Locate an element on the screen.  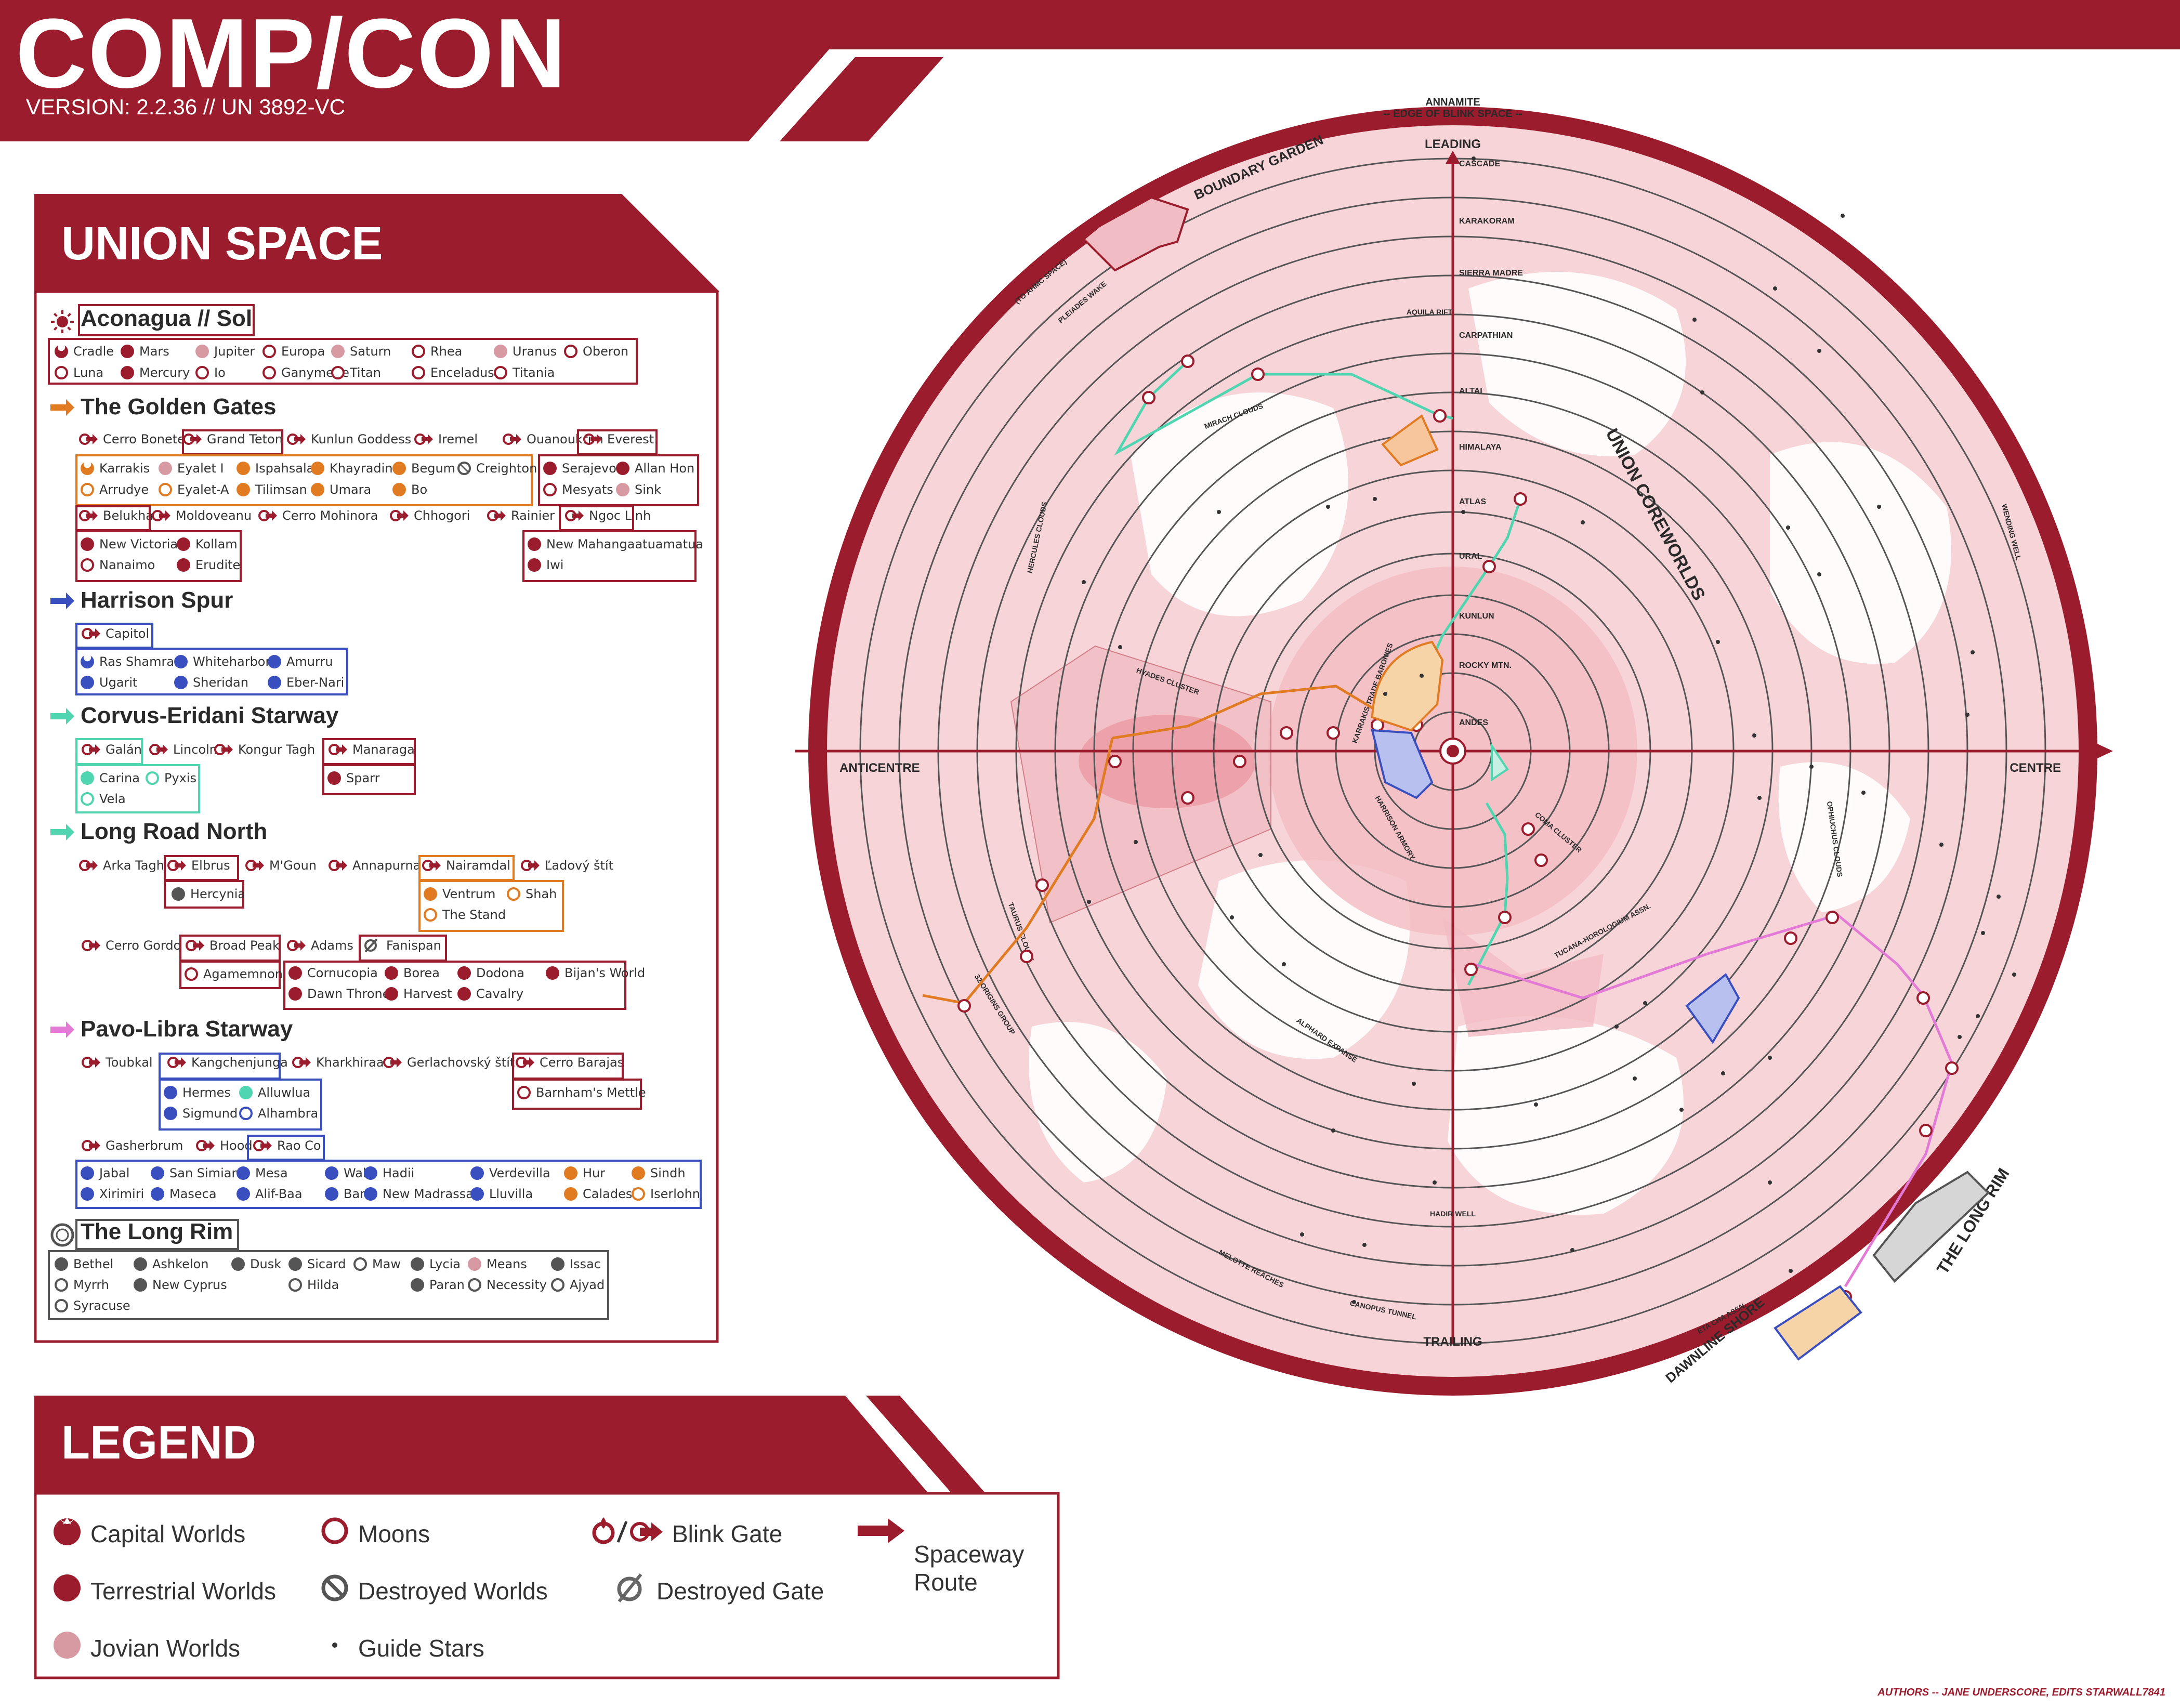
world-item: Hadii is located at coordinates (389, 1173).